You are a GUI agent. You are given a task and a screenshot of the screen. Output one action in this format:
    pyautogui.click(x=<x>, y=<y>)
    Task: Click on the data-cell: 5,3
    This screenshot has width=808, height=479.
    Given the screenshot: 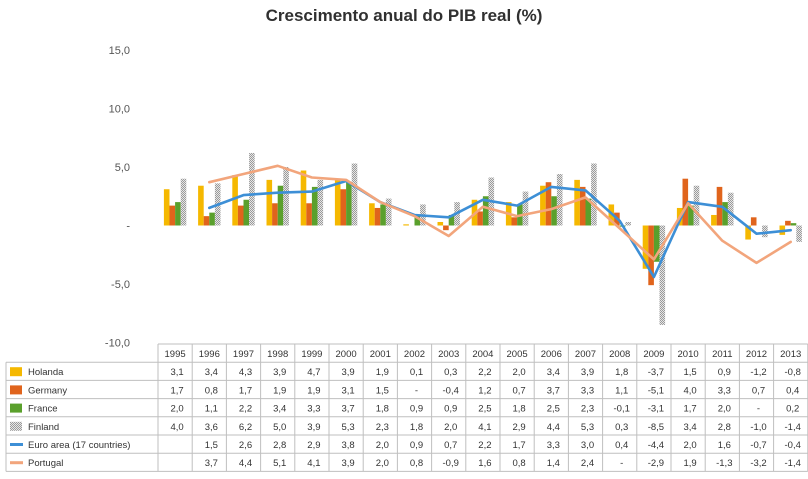 What is the action you would take?
    pyautogui.click(x=347, y=427)
    